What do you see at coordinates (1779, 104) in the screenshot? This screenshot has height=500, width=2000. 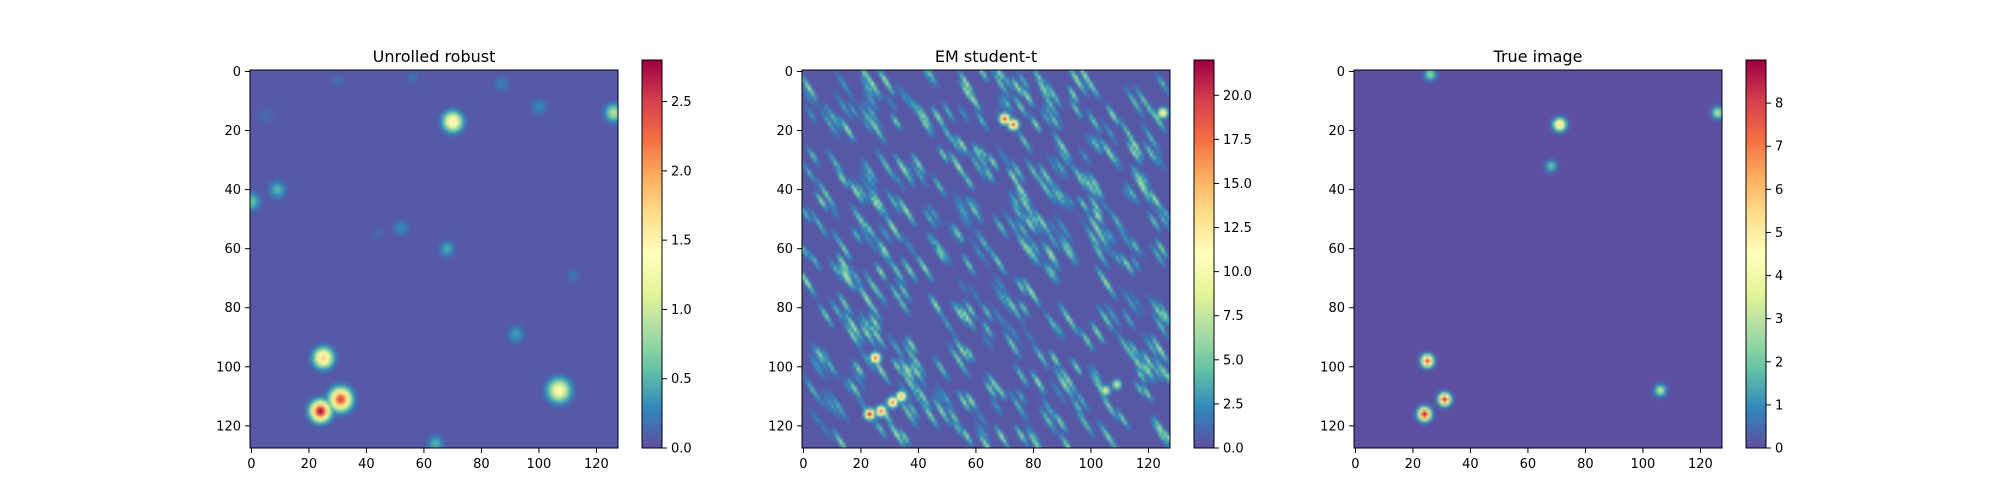 I see `colorbar-tick-label: 8` at bounding box center [1779, 104].